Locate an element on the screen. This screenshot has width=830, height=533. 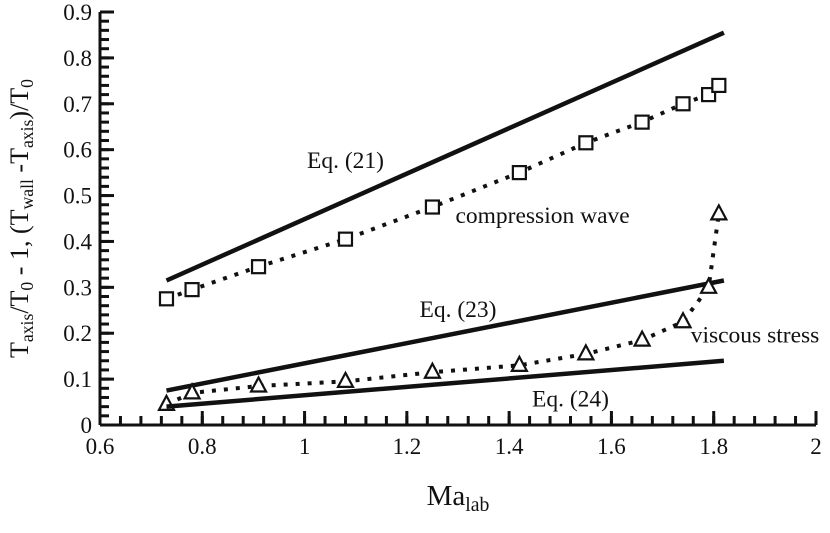
x-tick-label: 1 is located at coordinates (305, 446).